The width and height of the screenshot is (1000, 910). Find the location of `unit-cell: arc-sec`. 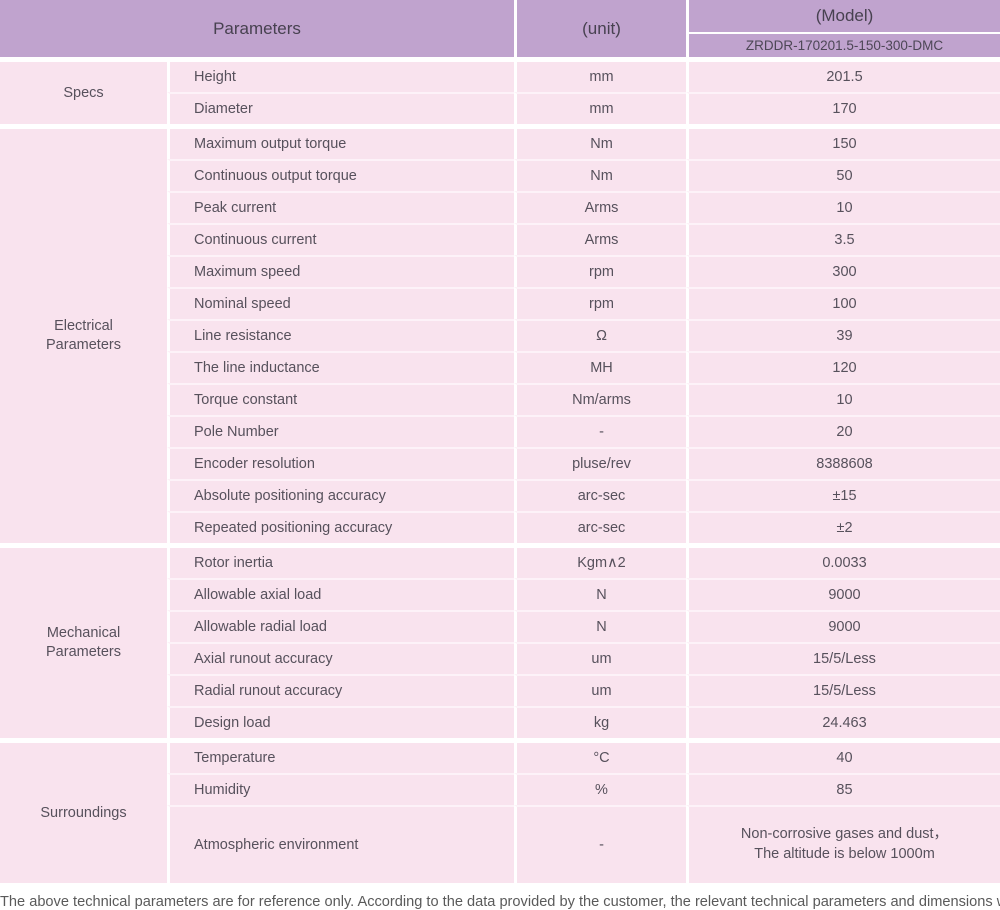

unit-cell: arc-sec is located at coordinates (600, 495).